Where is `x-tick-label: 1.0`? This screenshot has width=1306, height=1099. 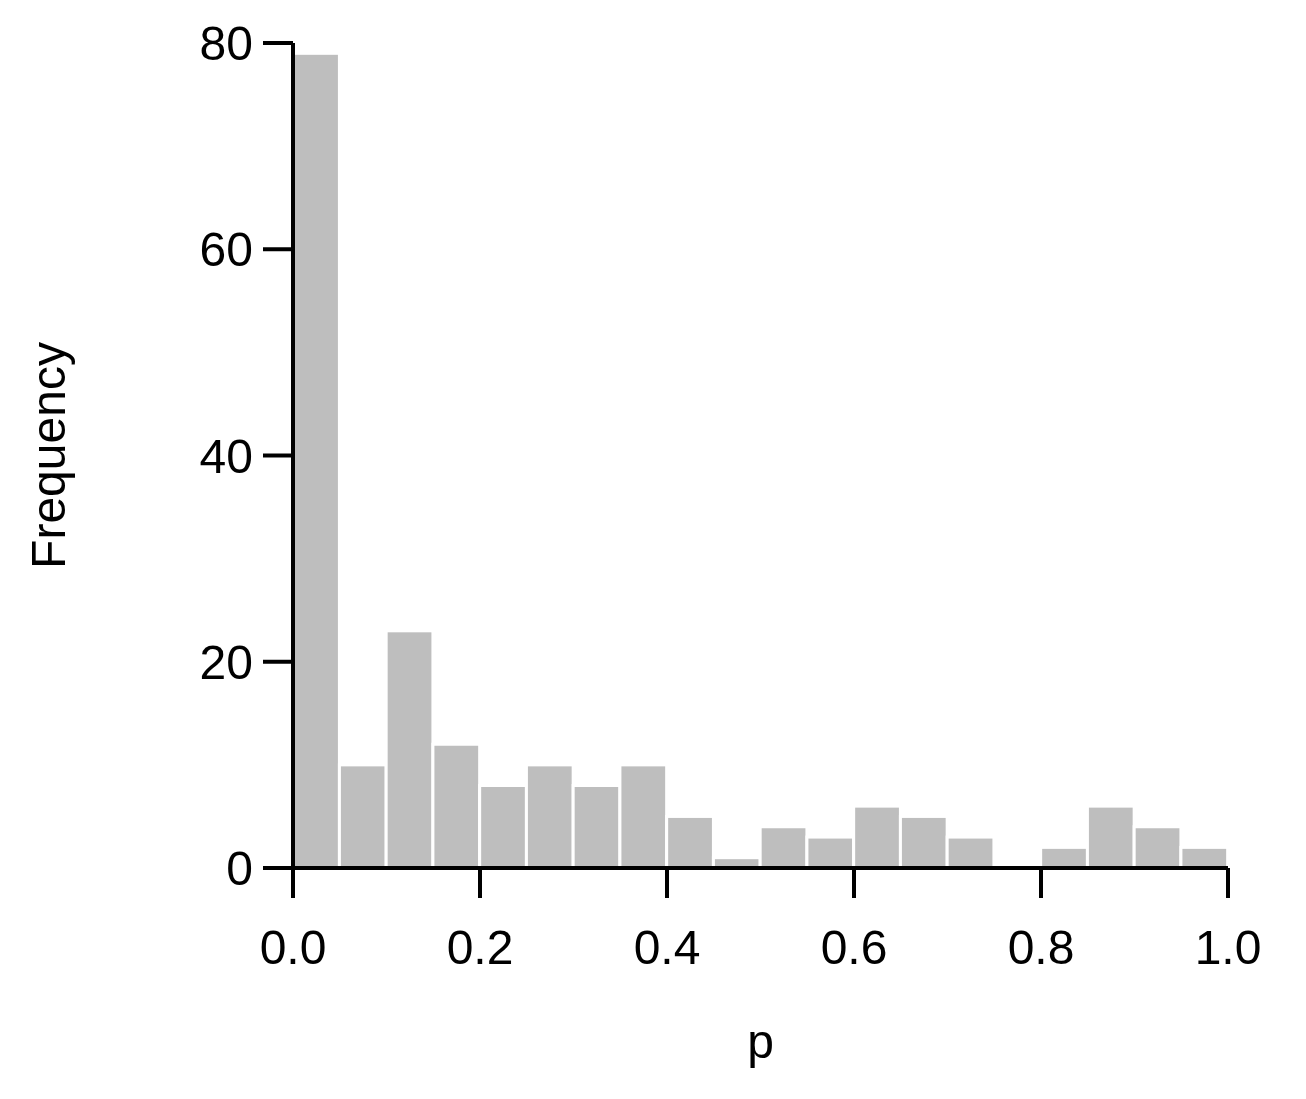 x-tick-label: 1.0 is located at coordinates (1228, 948).